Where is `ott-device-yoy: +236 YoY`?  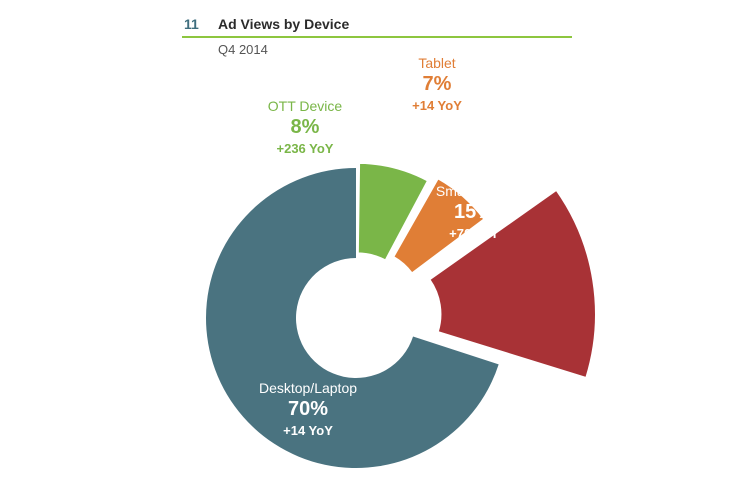 ott-device-yoy: +236 YoY is located at coordinates (305, 148).